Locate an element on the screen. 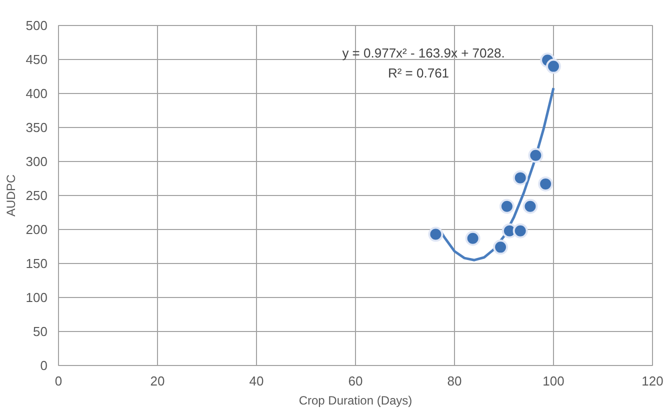 Image resolution: width=672 pixels, height=410 pixels. y-axis-title: AUDPC is located at coordinates (11, 195).